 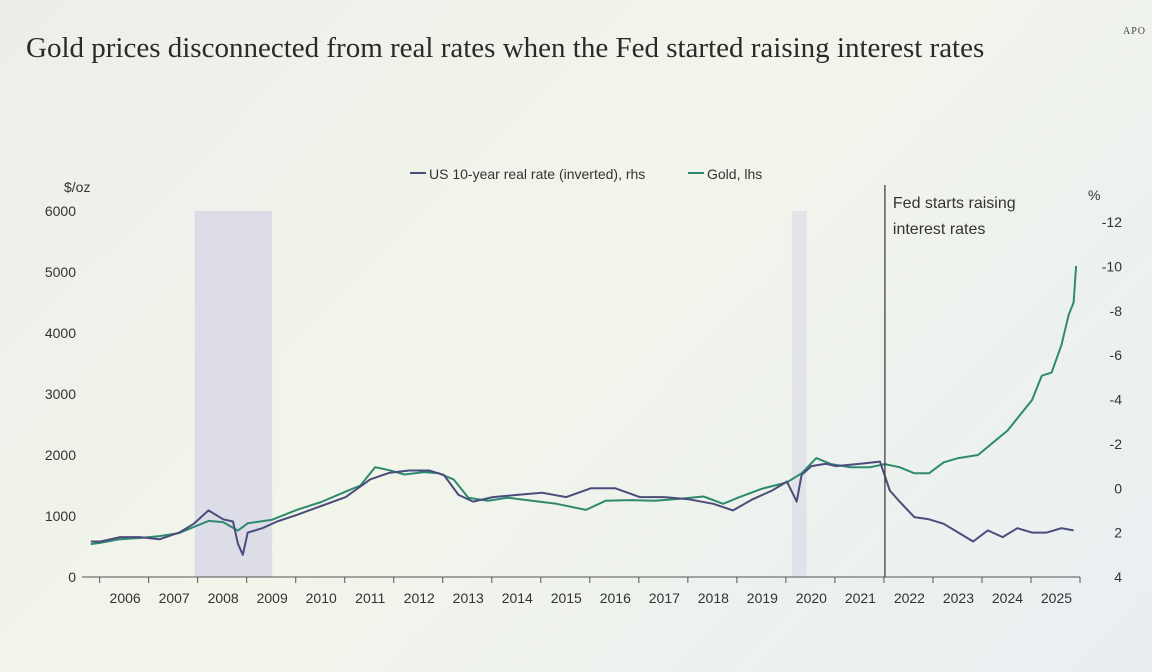 I want to click on left-tick-label: 0, so click(x=72, y=577).